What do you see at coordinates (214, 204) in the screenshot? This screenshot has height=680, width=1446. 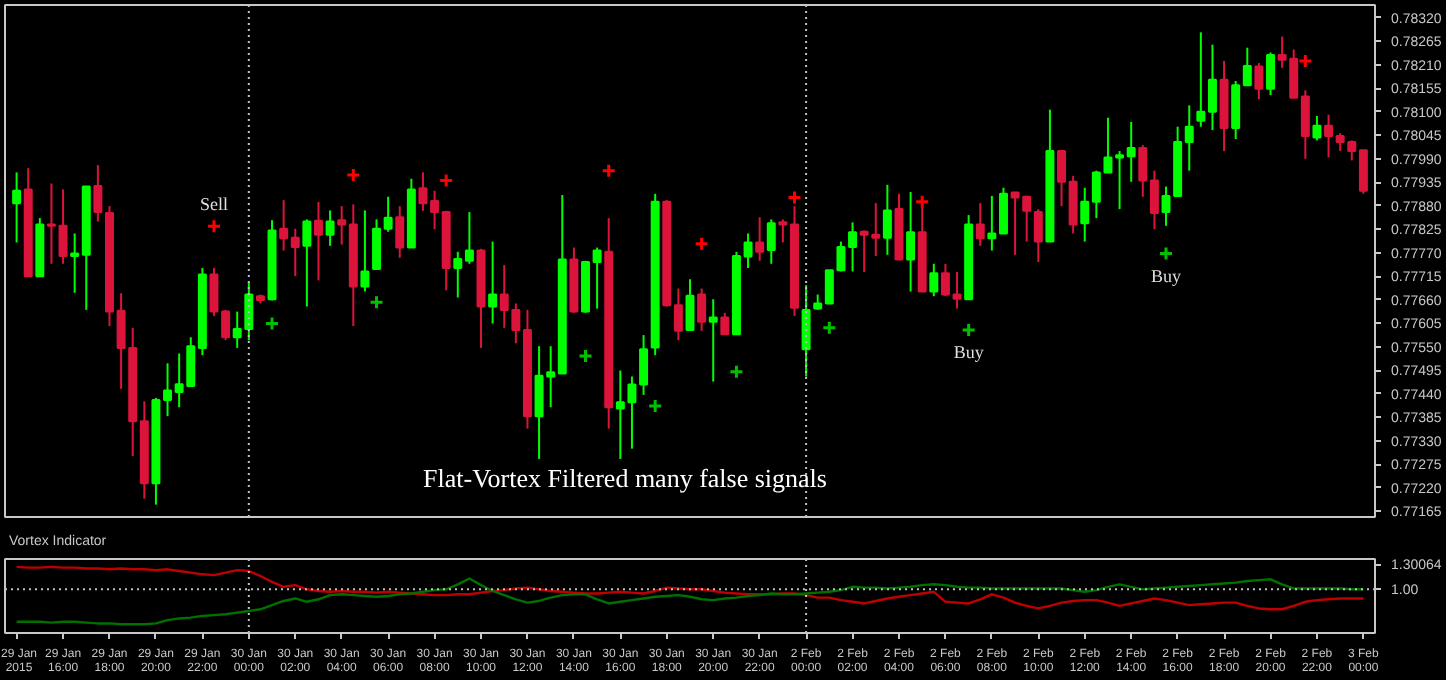 I see `data-label: Sell` at bounding box center [214, 204].